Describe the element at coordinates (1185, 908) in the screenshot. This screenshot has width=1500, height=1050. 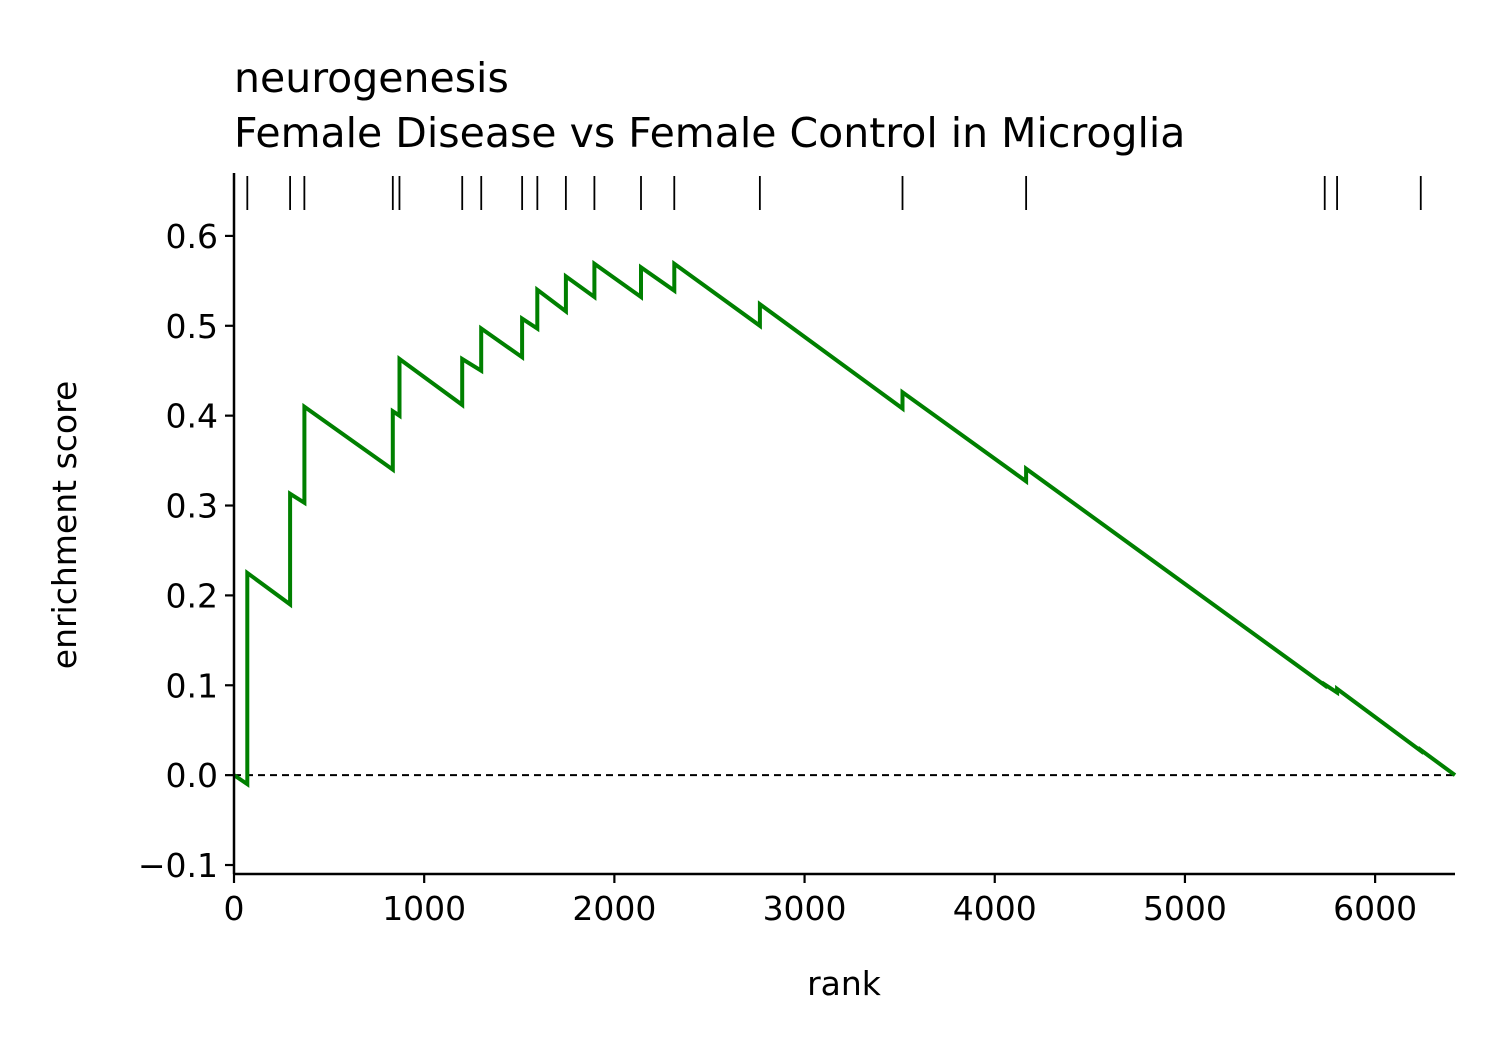
I see `x-tick-label: 5000` at that location.